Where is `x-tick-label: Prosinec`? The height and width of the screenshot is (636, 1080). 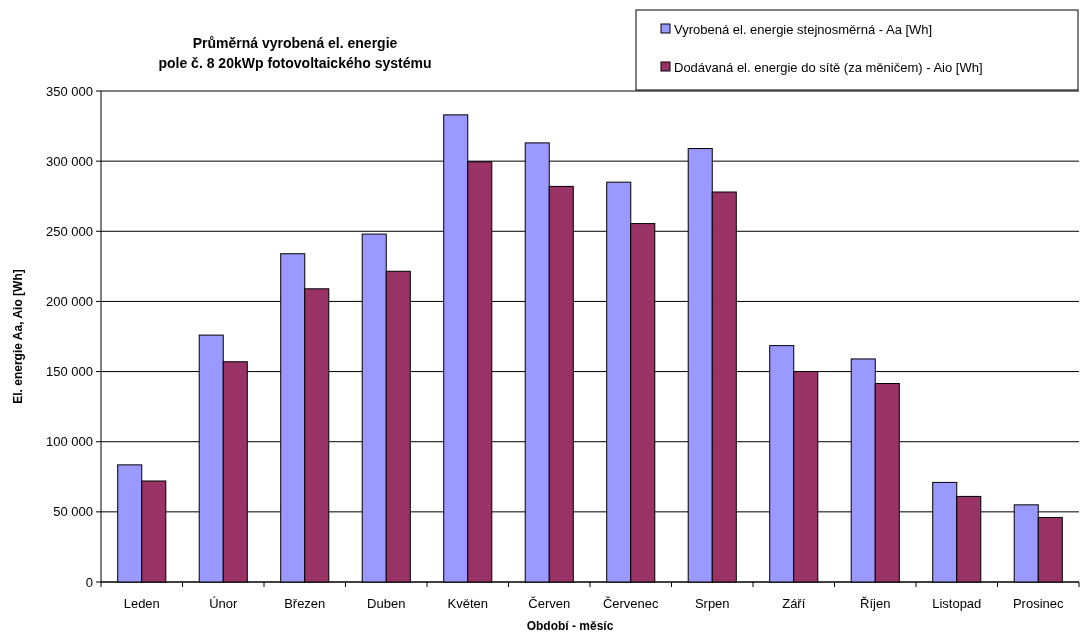 x-tick-label: Prosinec is located at coordinates (1038, 603).